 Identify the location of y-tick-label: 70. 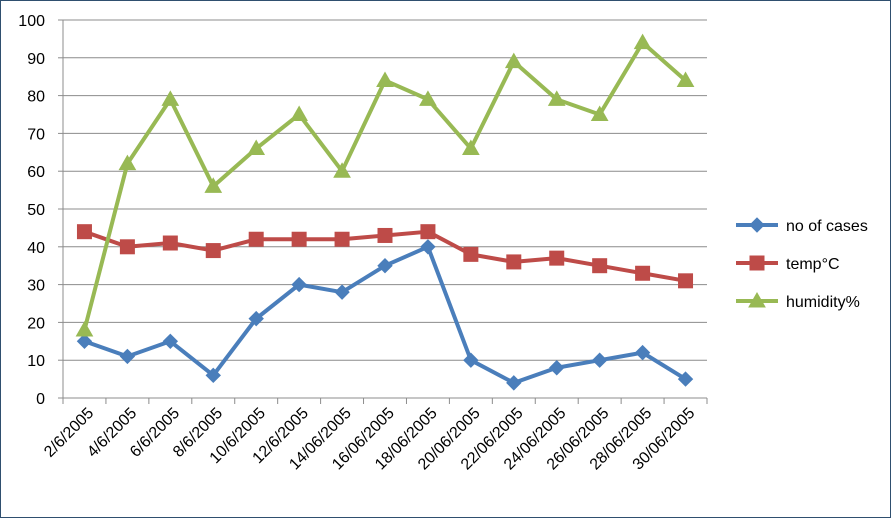
(36, 134).